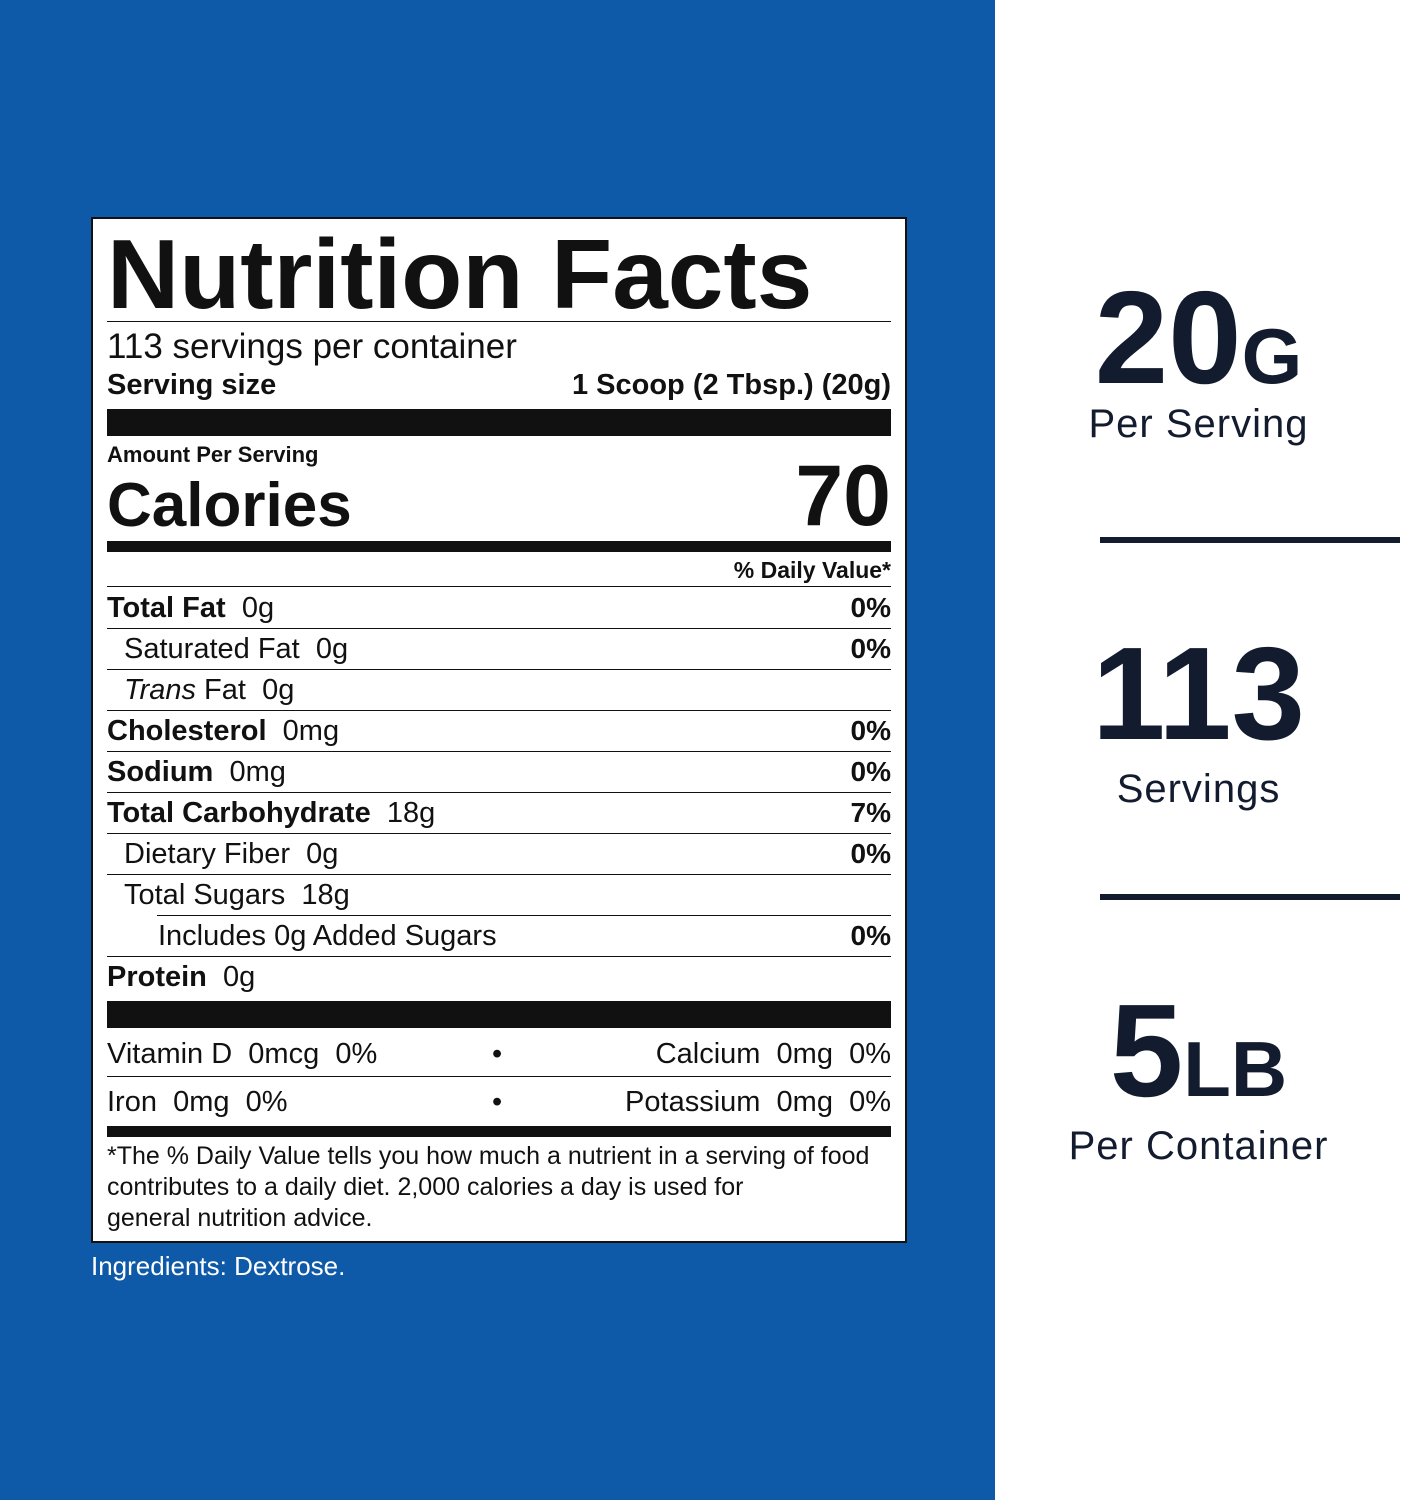 This screenshot has width=1402, height=1500. I want to click on nutrient-name: Dietary Fiber, so click(207, 853).